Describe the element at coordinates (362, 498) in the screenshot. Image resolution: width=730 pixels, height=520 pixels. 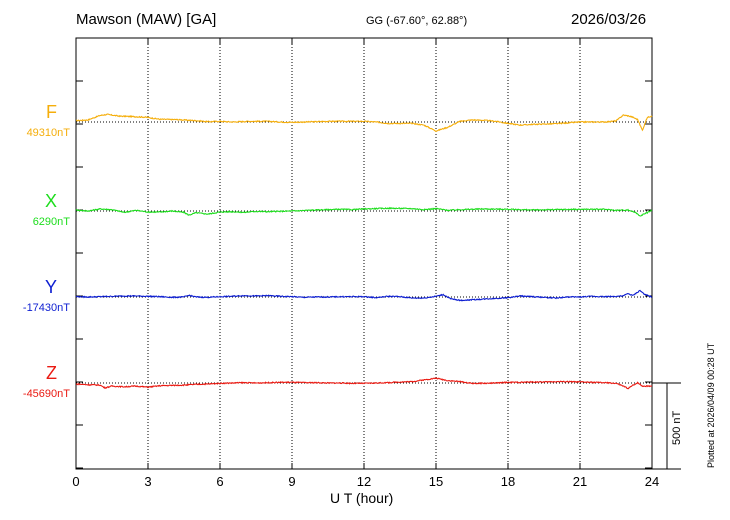
I see `x-axis-label: U T (hour)` at that location.